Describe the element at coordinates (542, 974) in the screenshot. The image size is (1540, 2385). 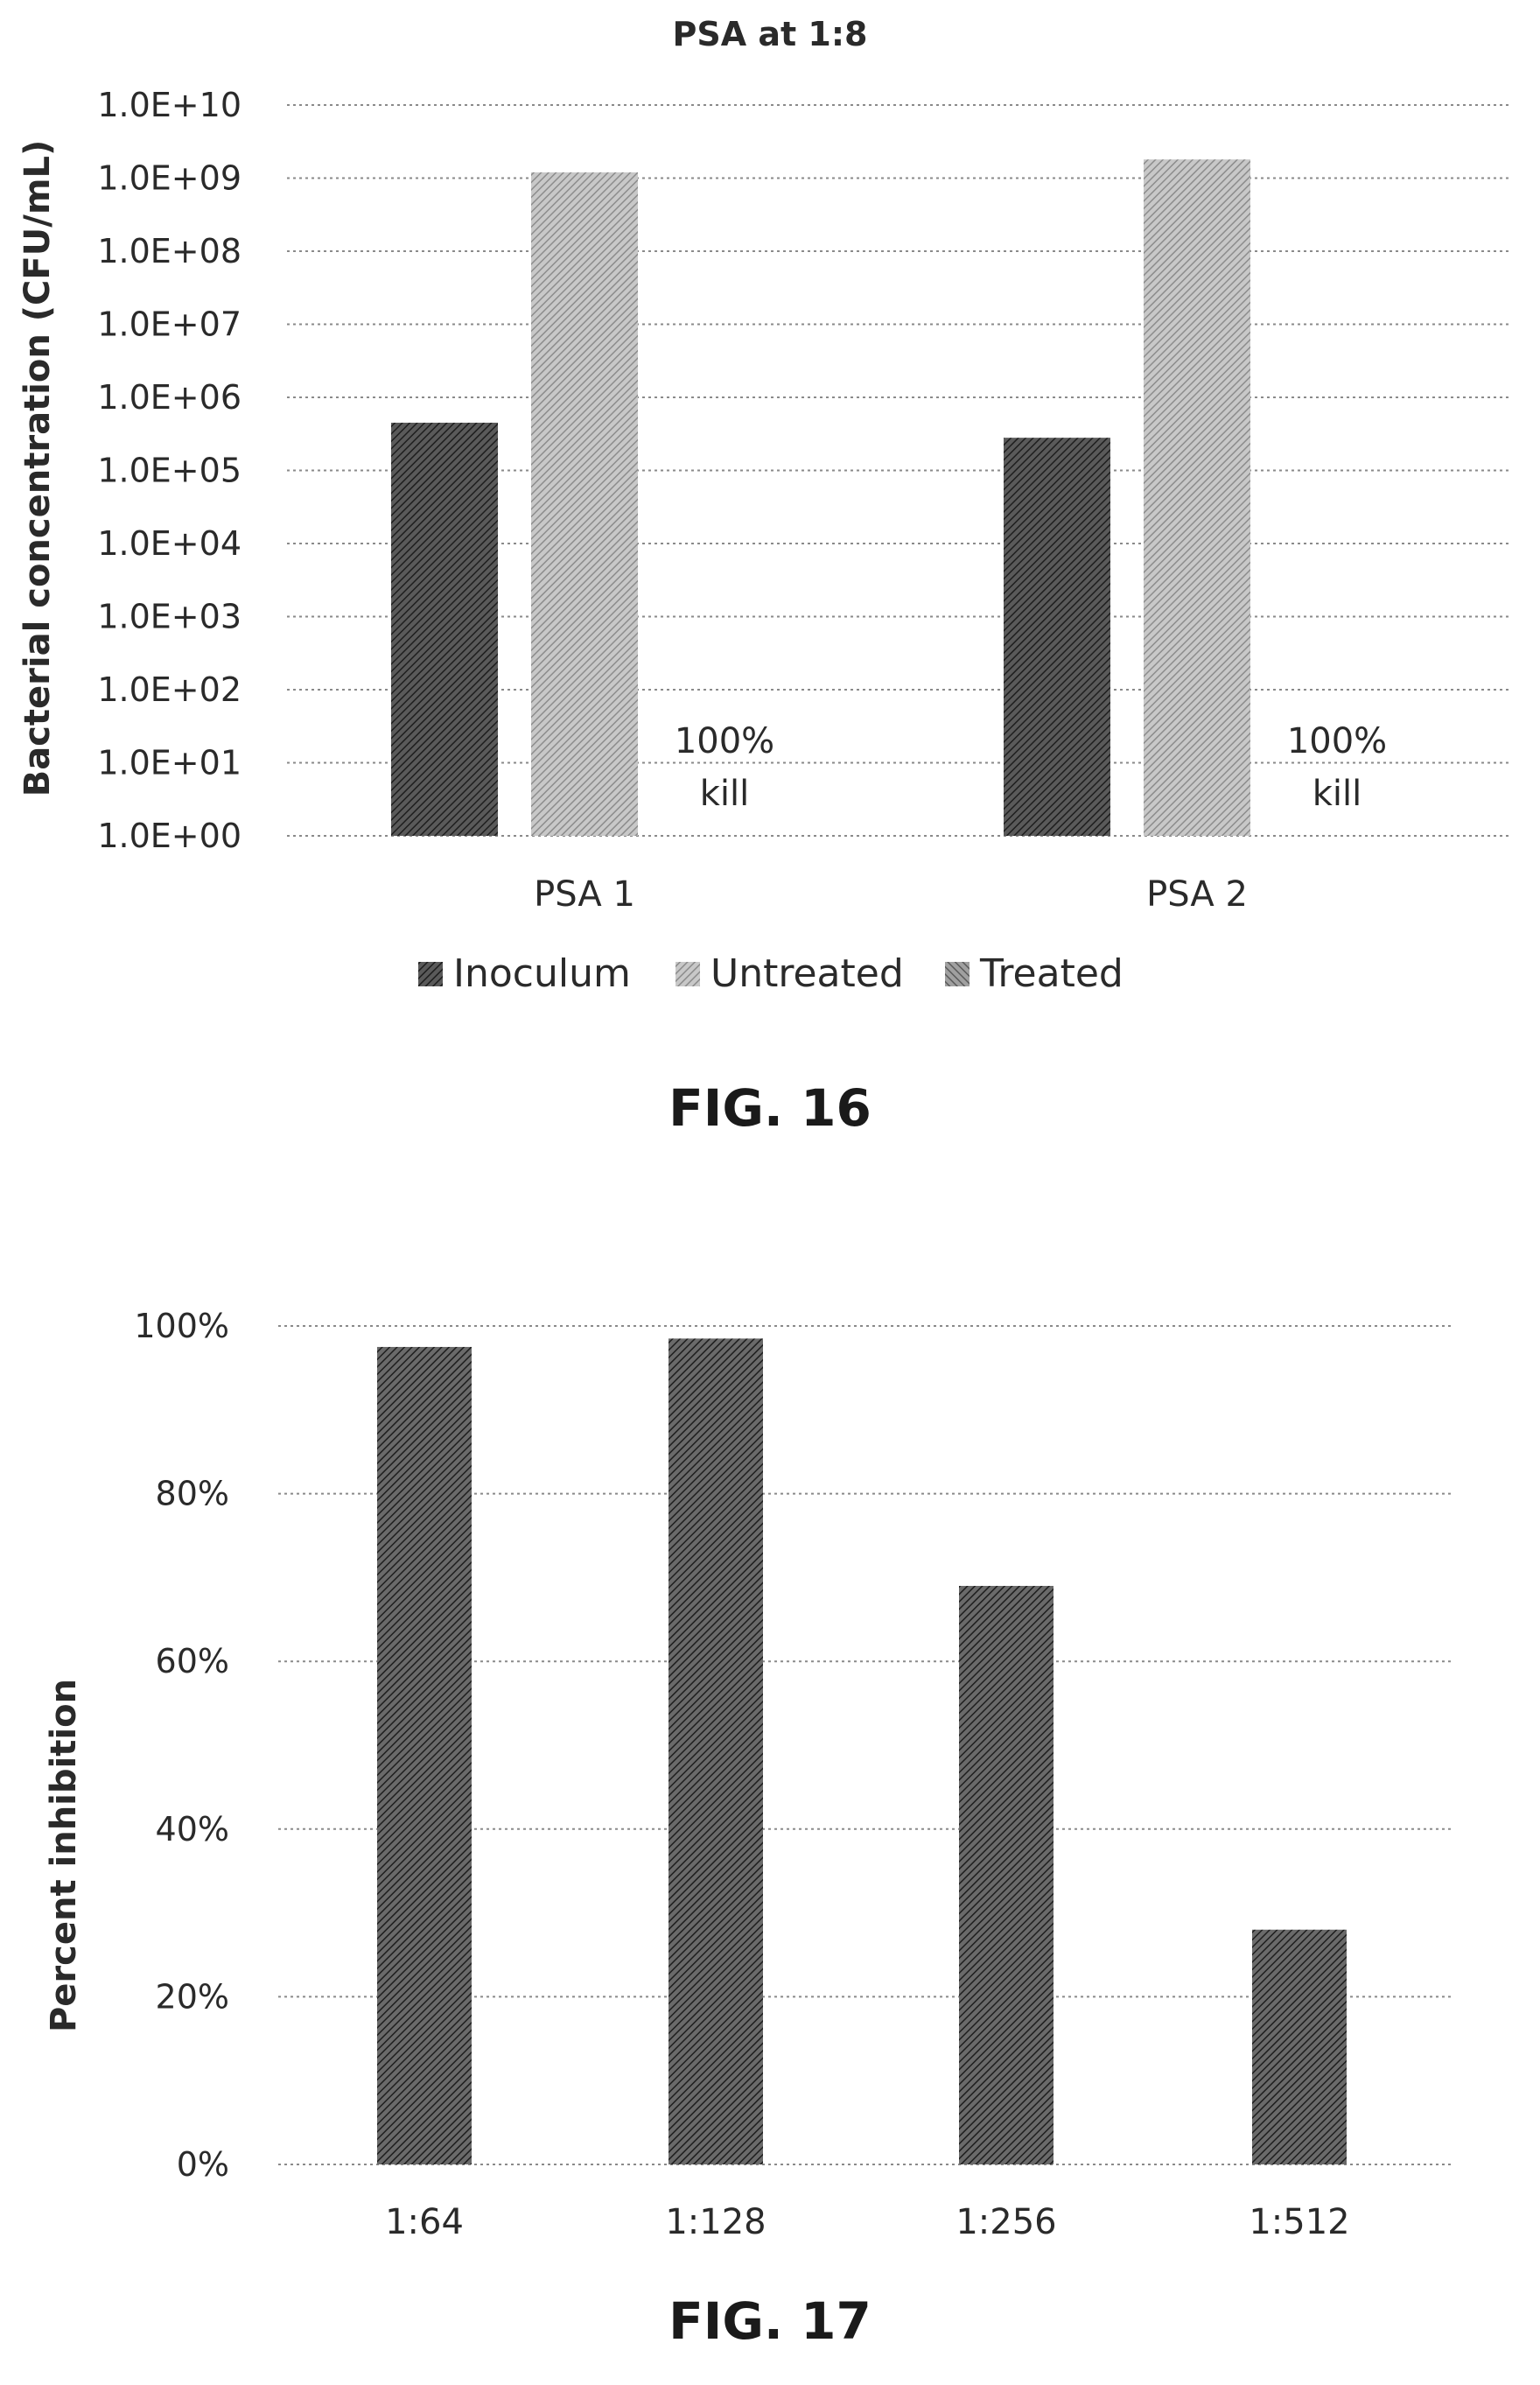
I see `fig16-legend-label: Inoculum` at that location.